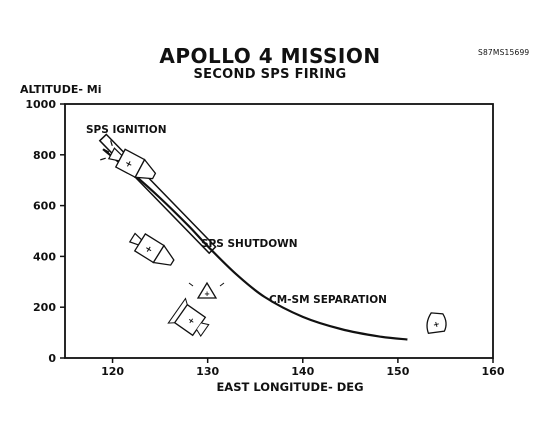 The width and height of the screenshot is (540, 434). I want to click on annotation-sps-ignition: SPS IGNITION, so click(126, 130).